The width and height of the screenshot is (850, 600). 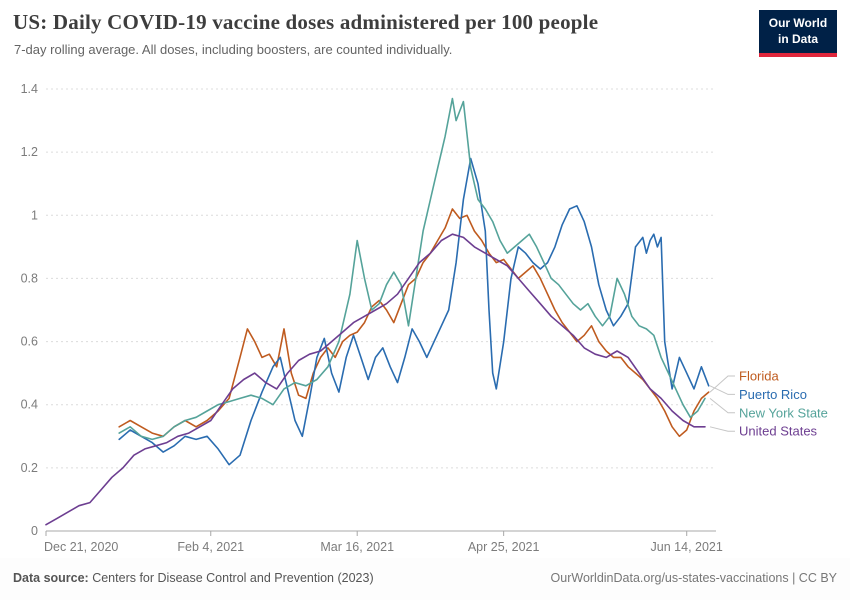 I want to click on y-axis-label: 0.2, so click(x=29, y=468).